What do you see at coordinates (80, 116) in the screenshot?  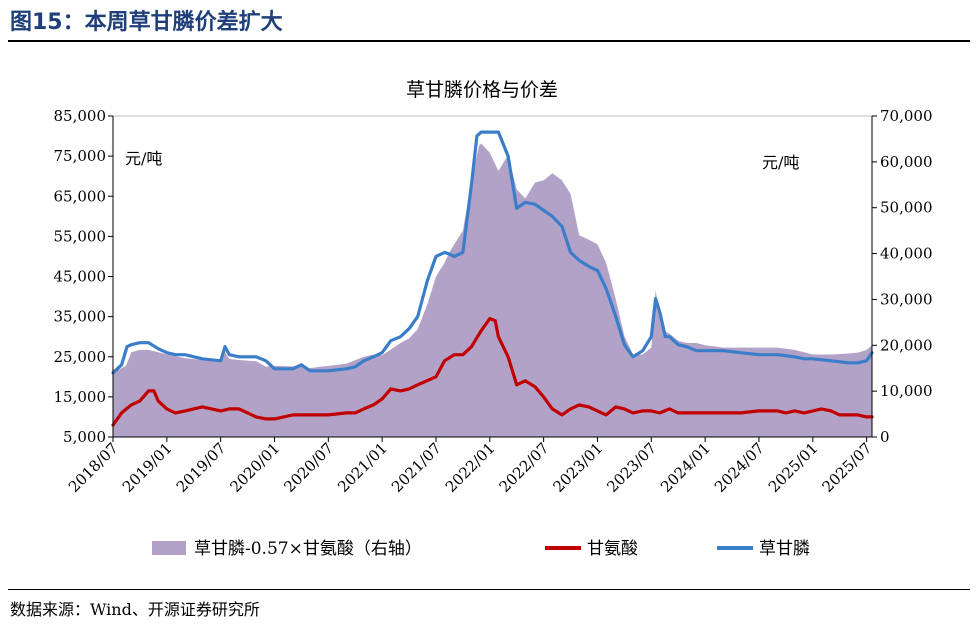 I see `left-tick-label: 85,000` at bounding box center [80, 116].